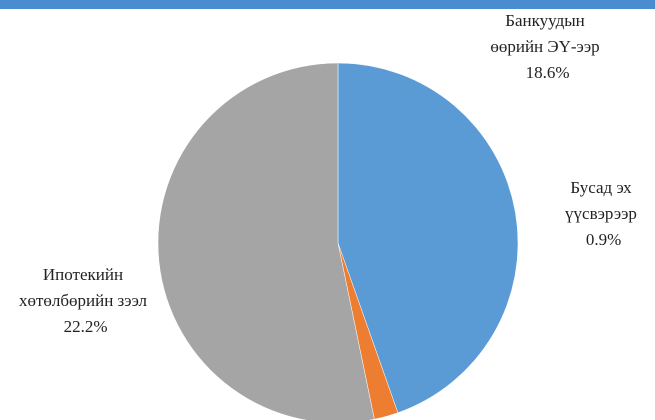 The height and width of the screenshot is (420, 655). Describe the element at coordinates (601, 200) in the screenshot. I see `label-name: Бусад эх үүсвэрээр` at that location.